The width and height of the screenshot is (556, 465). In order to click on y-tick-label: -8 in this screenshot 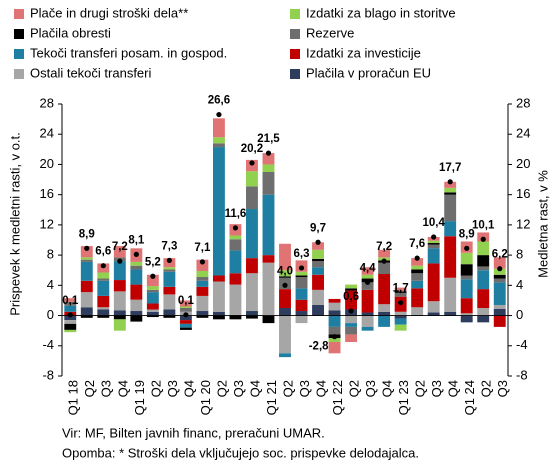, I will do `click(48, 374)`.